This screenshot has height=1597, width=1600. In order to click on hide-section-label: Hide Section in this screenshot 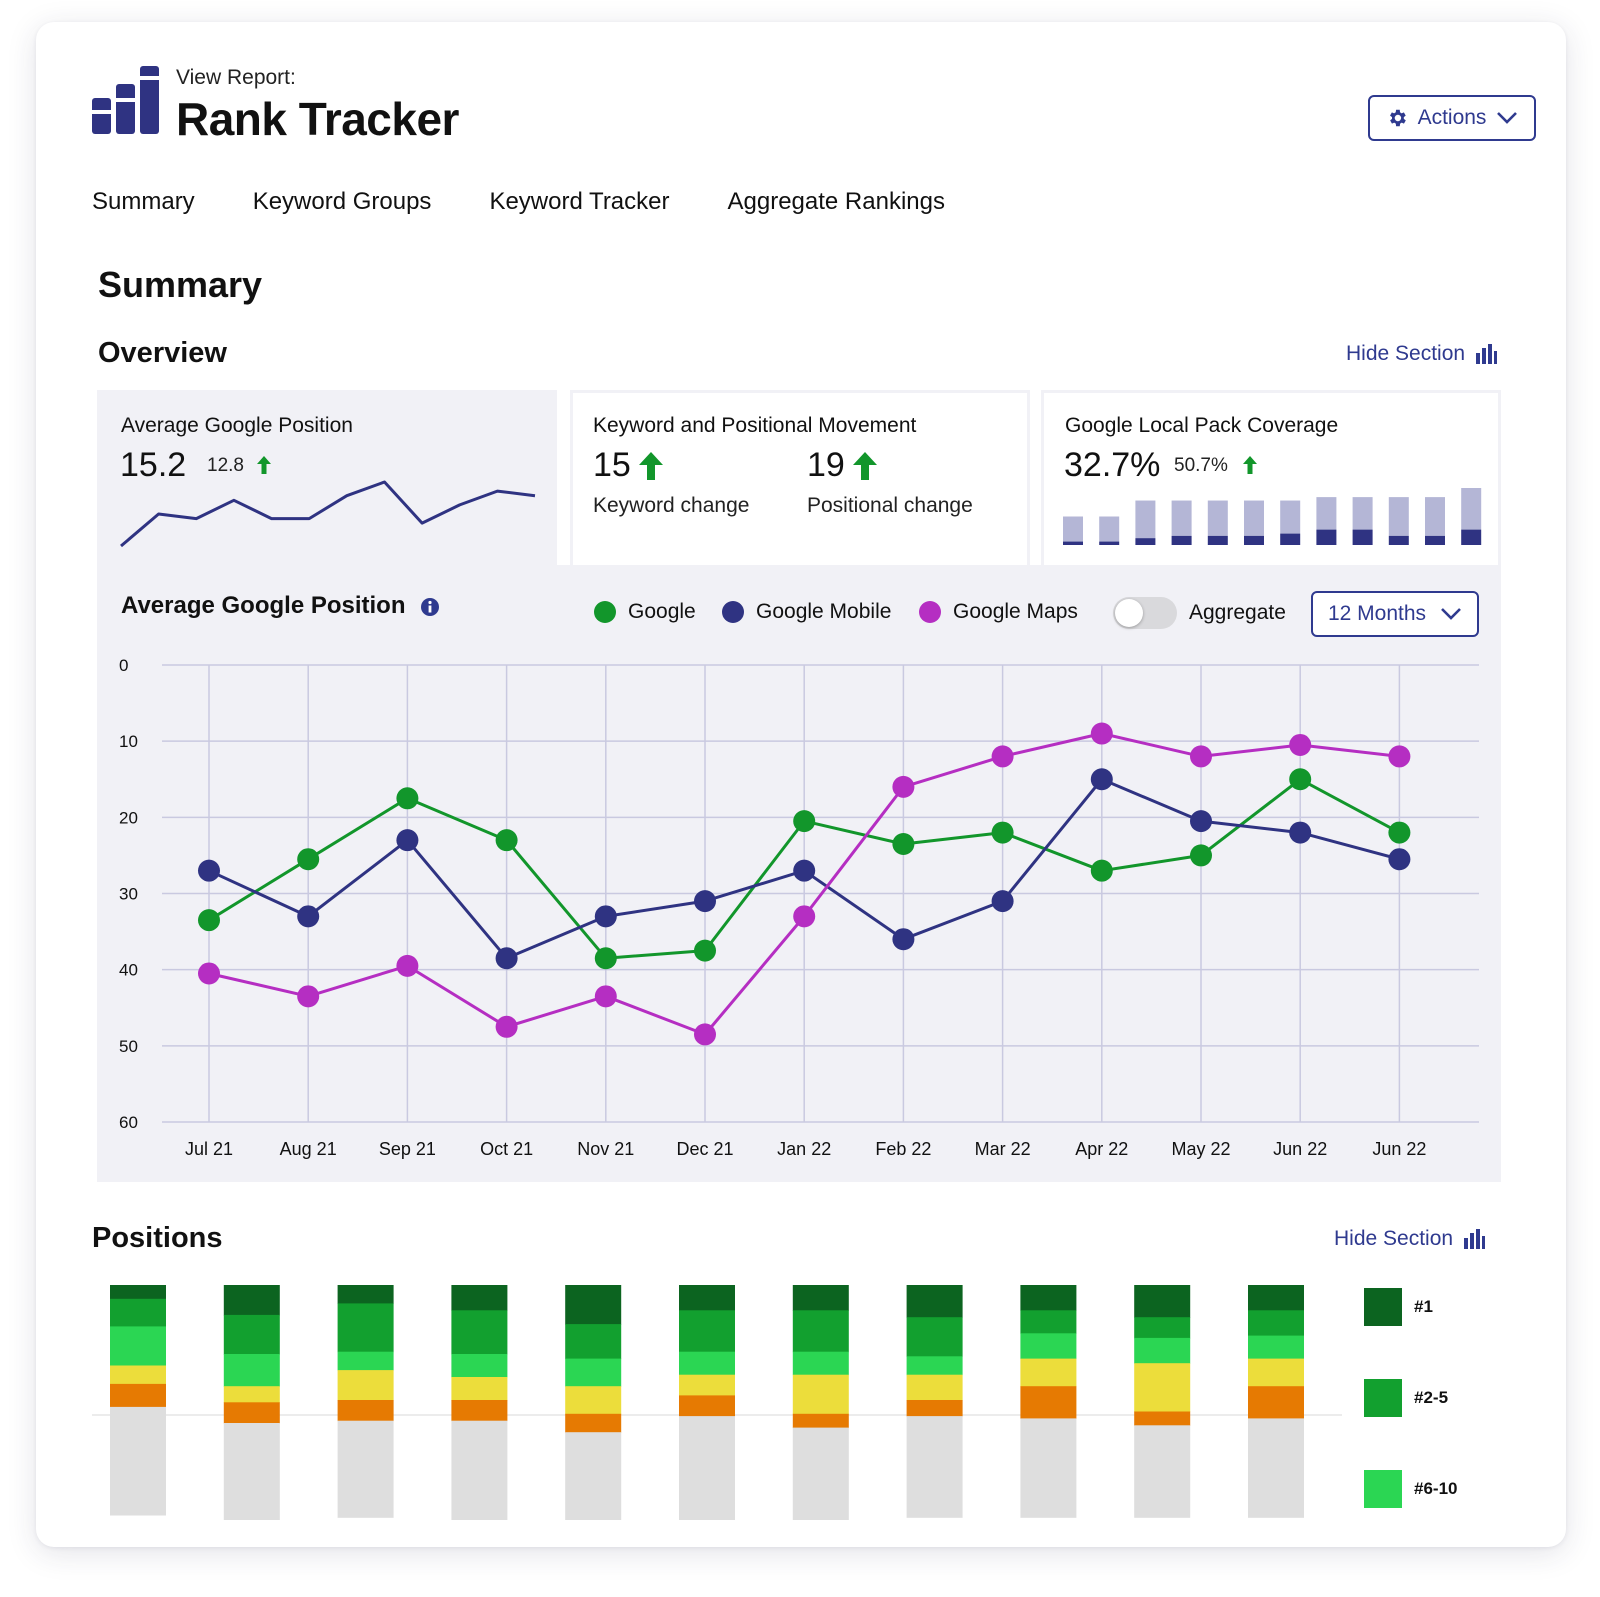, I will do `click(1394, 1238)`.